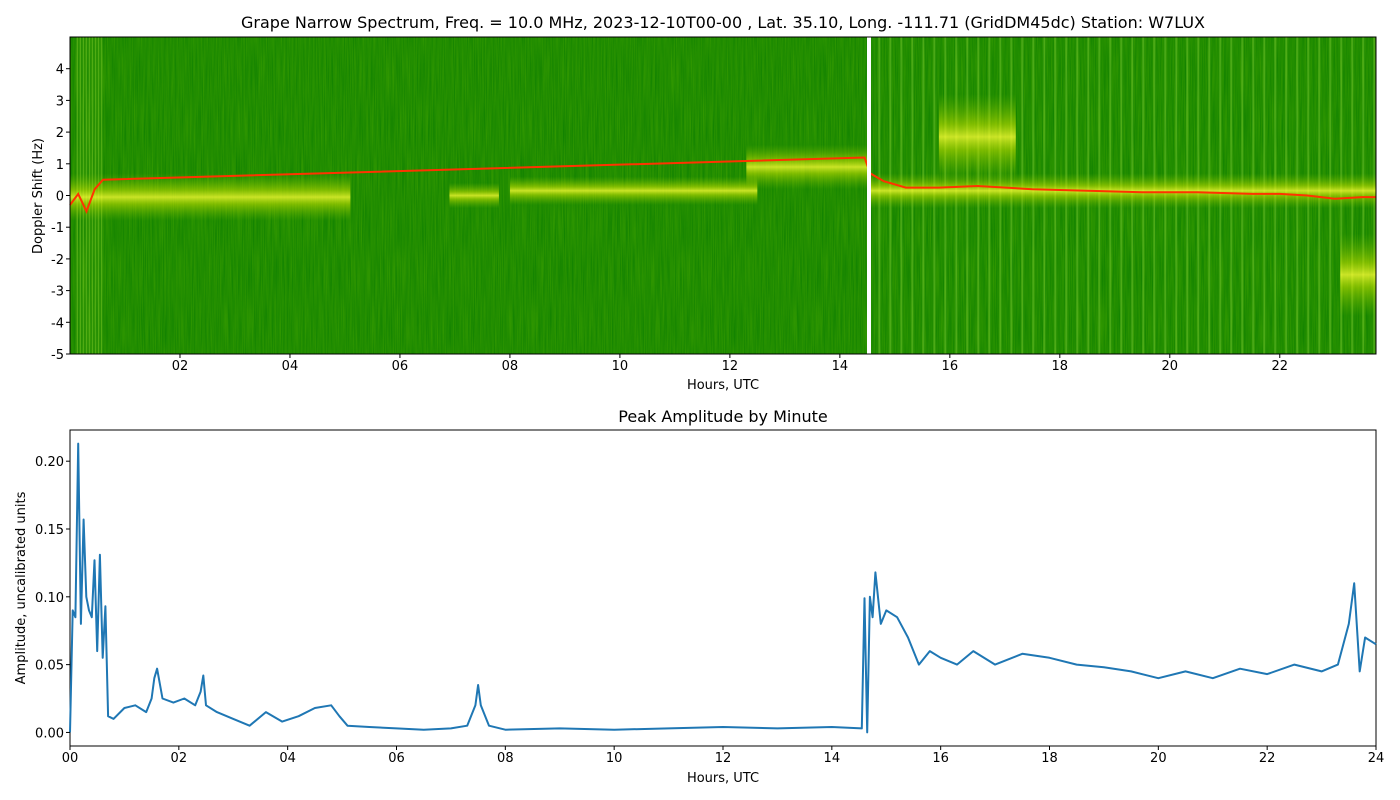 This screenshot has width=1400, height=800. Describe the element at coordinates (57, 228) in the screenshot. I see `y-tick-label: -1` at that location.